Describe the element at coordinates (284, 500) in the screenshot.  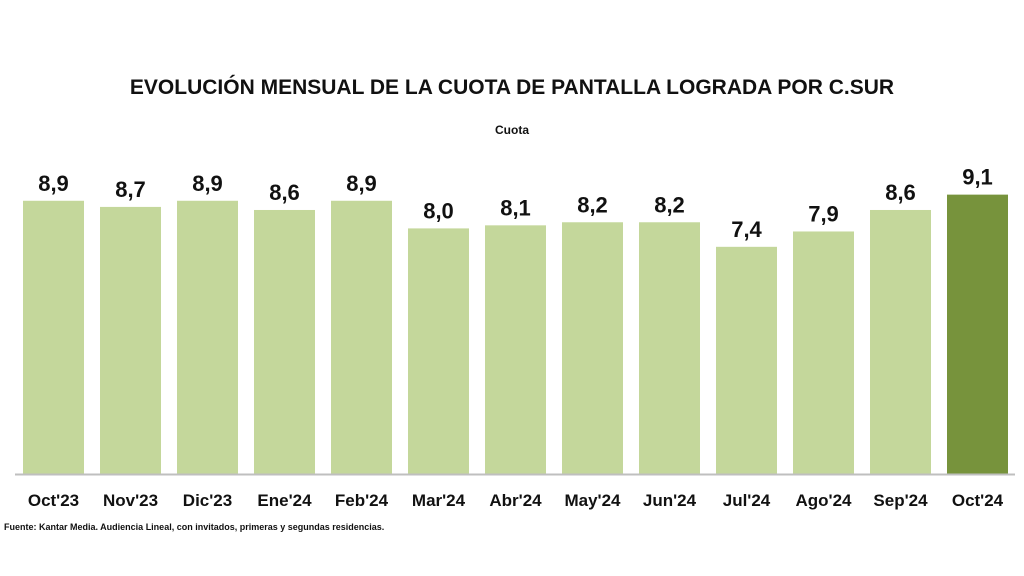
I see `x-tick-label: Ene'24` at that location.